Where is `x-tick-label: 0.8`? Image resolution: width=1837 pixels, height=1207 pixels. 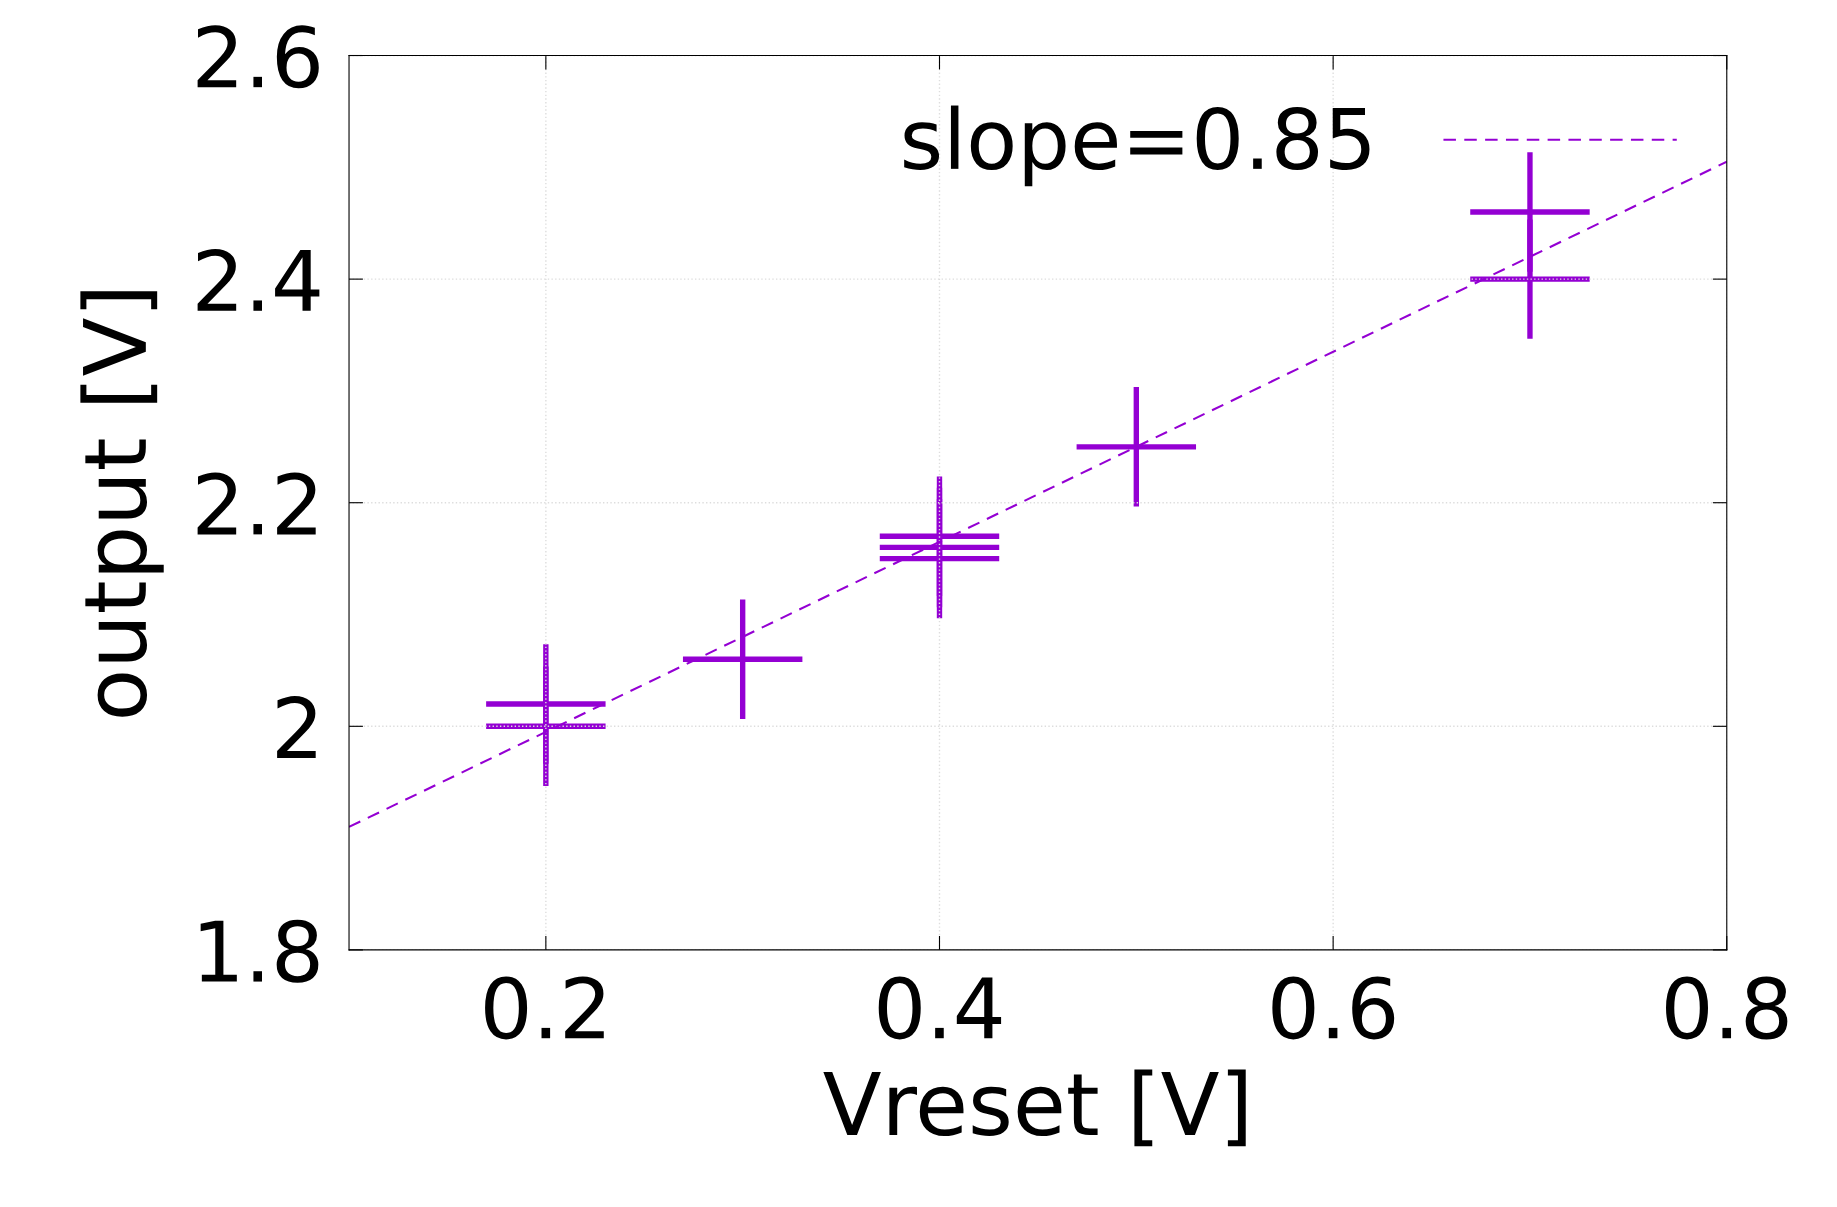
x-tick-label: 0.8 is located at coordinates (1727, 1008).